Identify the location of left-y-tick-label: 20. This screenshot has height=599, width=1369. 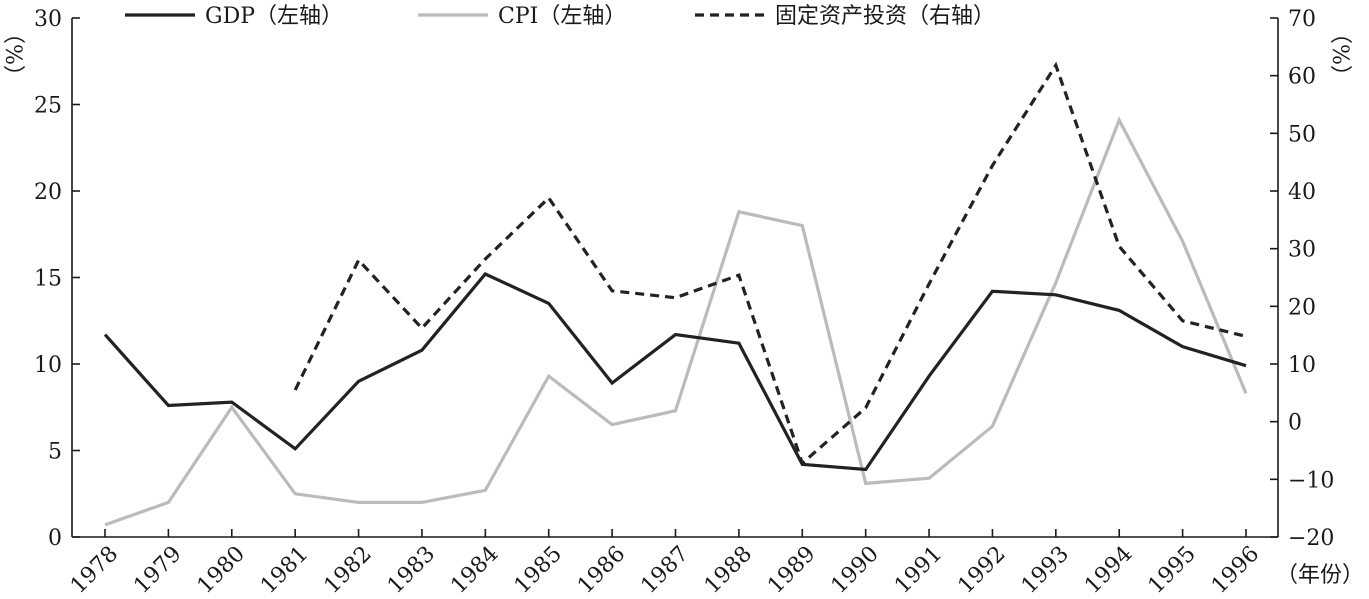
(48, 192).